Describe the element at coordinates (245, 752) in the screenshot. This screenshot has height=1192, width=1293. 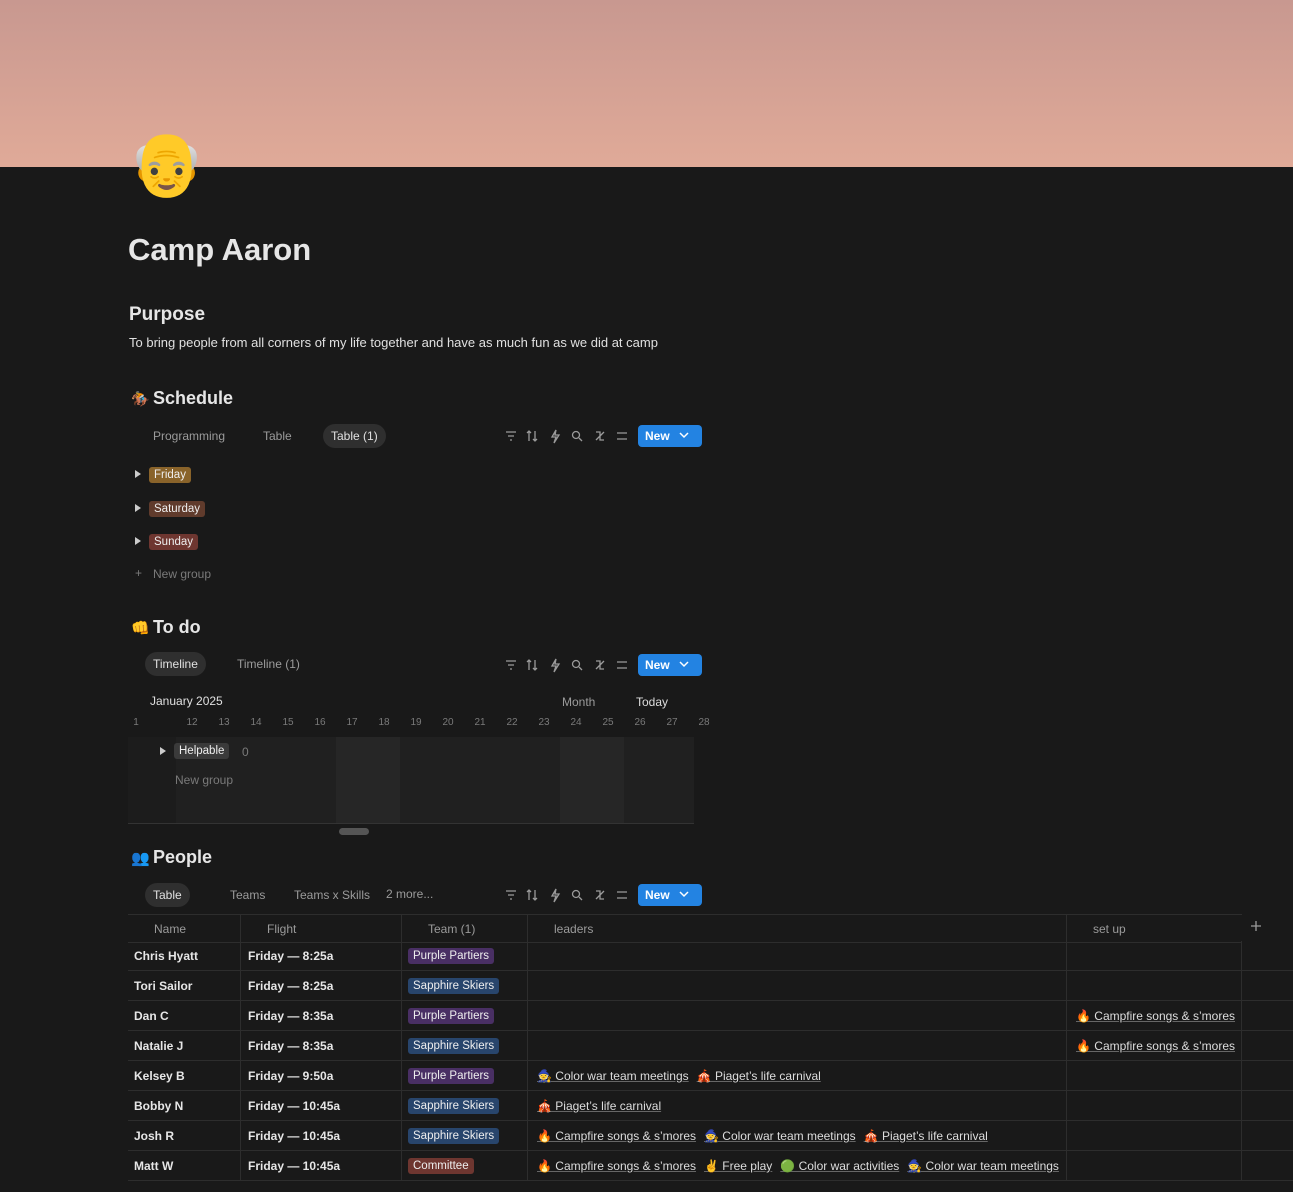
I see `group-count: 0` at that location.